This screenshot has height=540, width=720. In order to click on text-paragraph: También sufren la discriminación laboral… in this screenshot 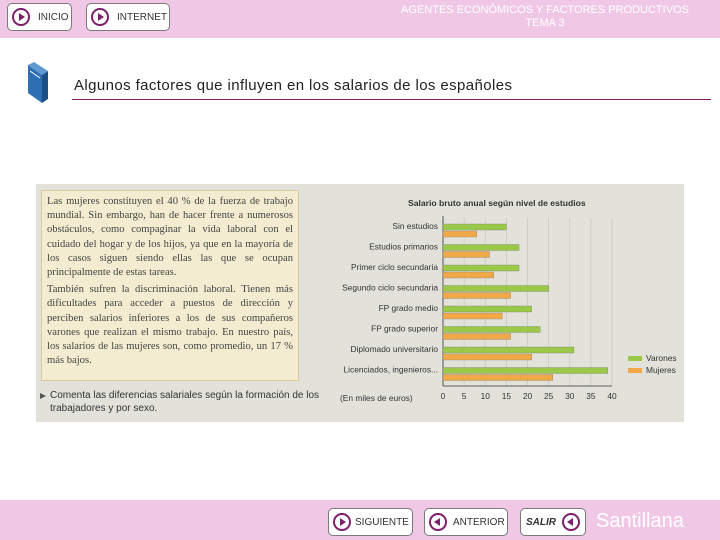, I will do `click(170, 325)`.